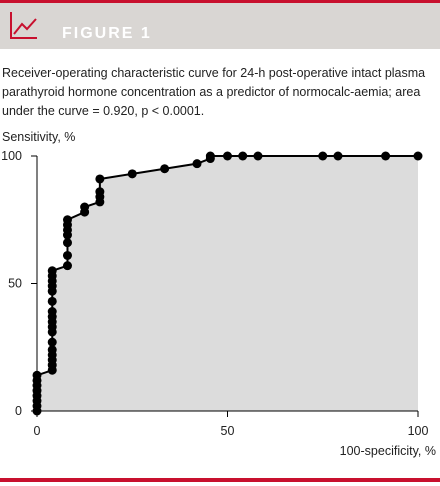 The height and width of the screenshot is (486, 440). I want to click on bottom-accent-rule, so click(220, 480).